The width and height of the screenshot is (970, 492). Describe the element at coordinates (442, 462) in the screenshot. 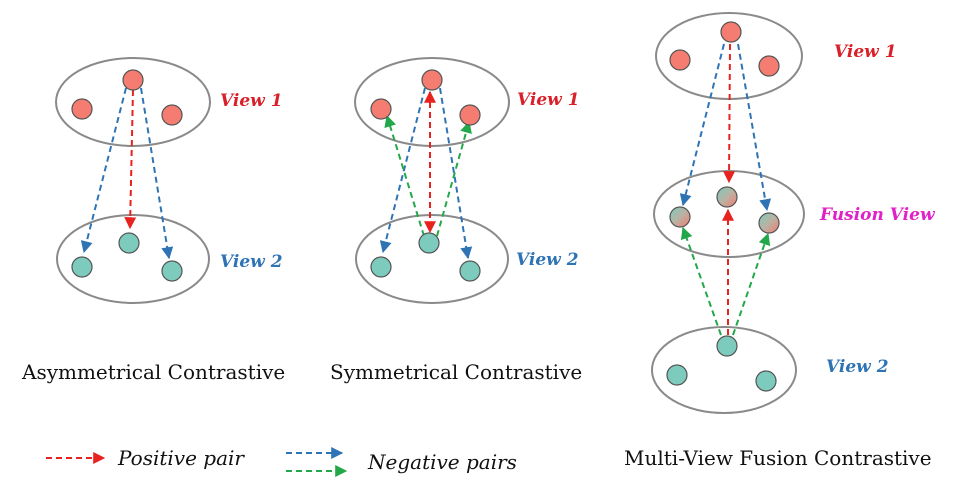

I see `negative-legend-label: Negative pairs` at that location.